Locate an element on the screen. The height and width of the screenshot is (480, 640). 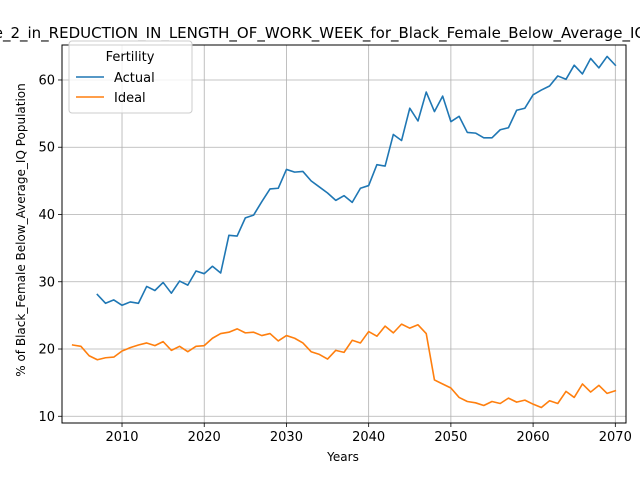
y-tick-label: 30 is located at coordinates (46, 282).